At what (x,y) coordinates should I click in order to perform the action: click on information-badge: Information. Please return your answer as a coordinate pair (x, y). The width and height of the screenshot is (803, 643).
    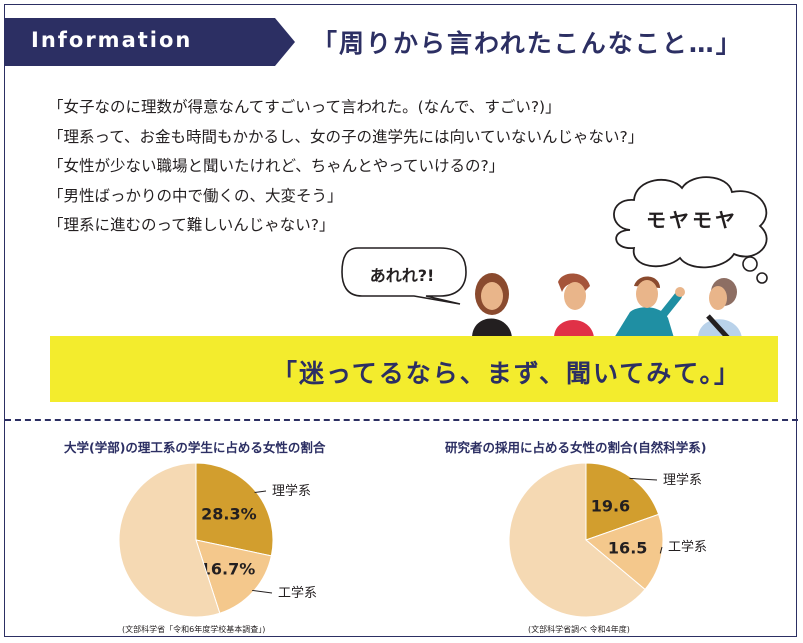
    Looking at the image, I should click on (150, 42).